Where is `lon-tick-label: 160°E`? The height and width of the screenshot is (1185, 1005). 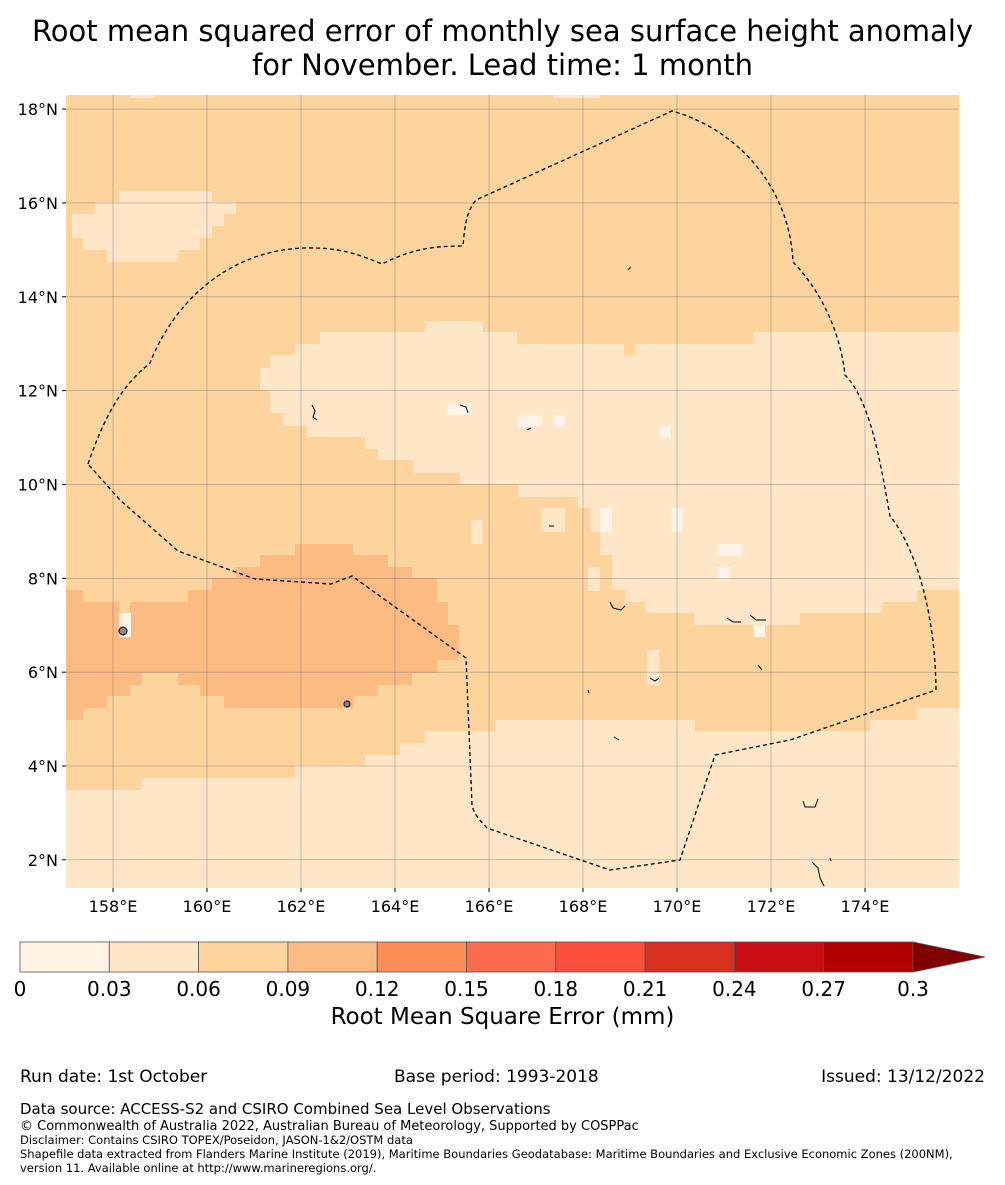
lon-tick-label: 160°E is located at coordinates (207, 906).